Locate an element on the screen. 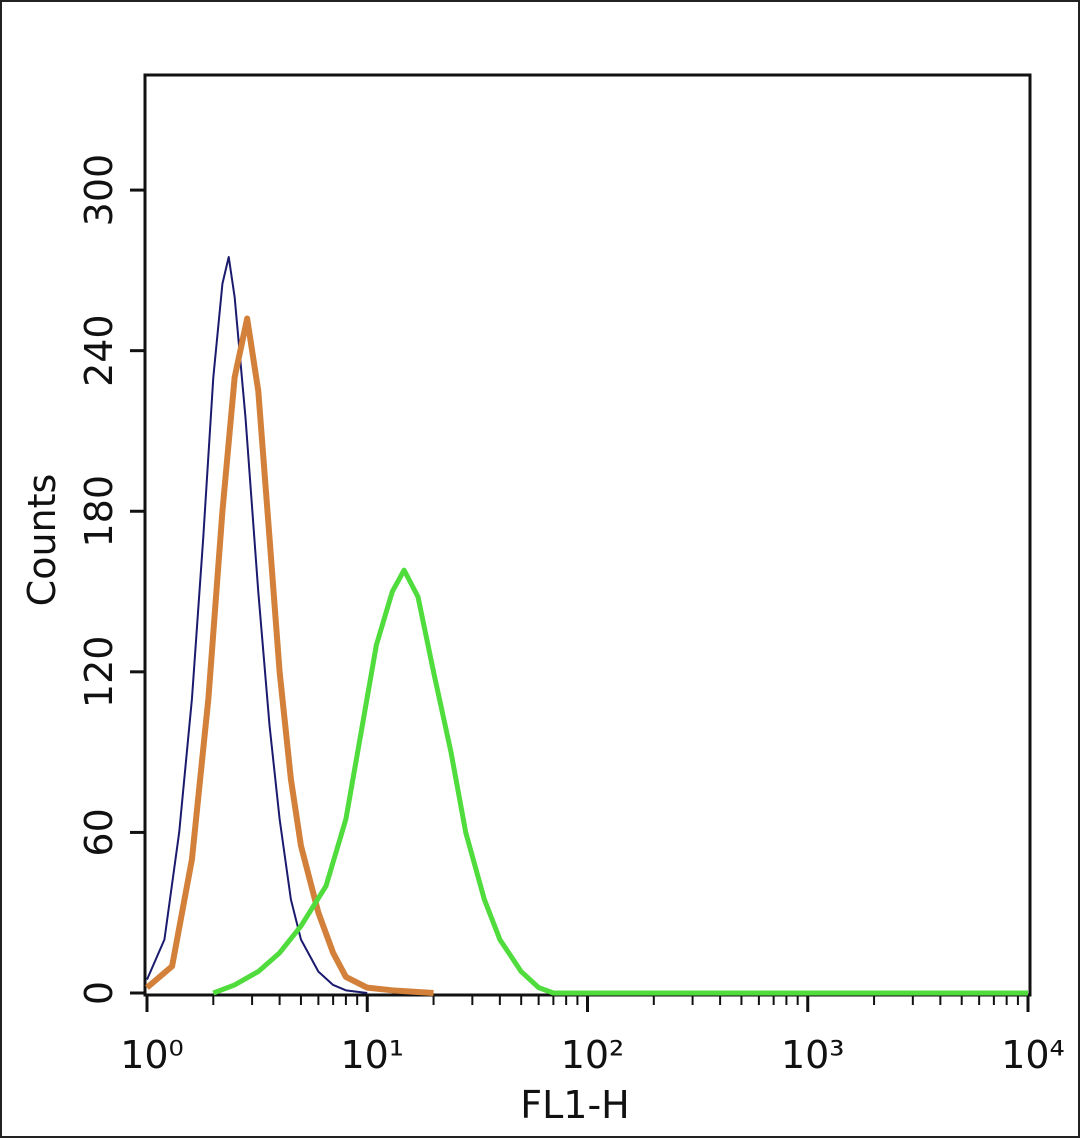 This screenshot has width=1080, height=1138. y-tick-label: 120 is located at coordinates (99, 672).